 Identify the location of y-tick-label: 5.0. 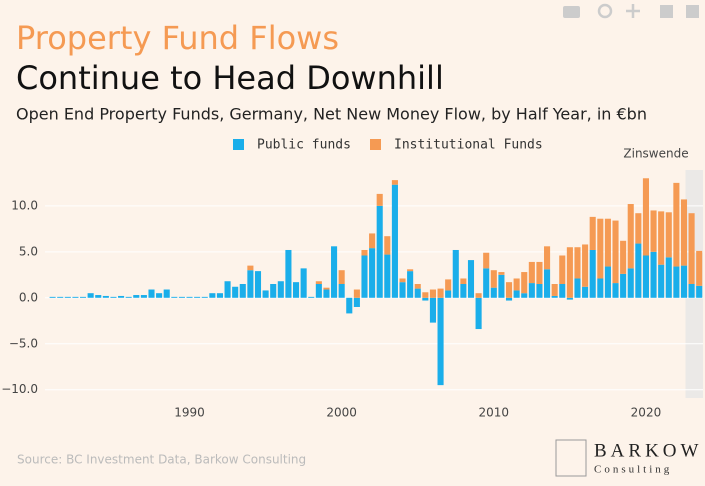
(28, 251).